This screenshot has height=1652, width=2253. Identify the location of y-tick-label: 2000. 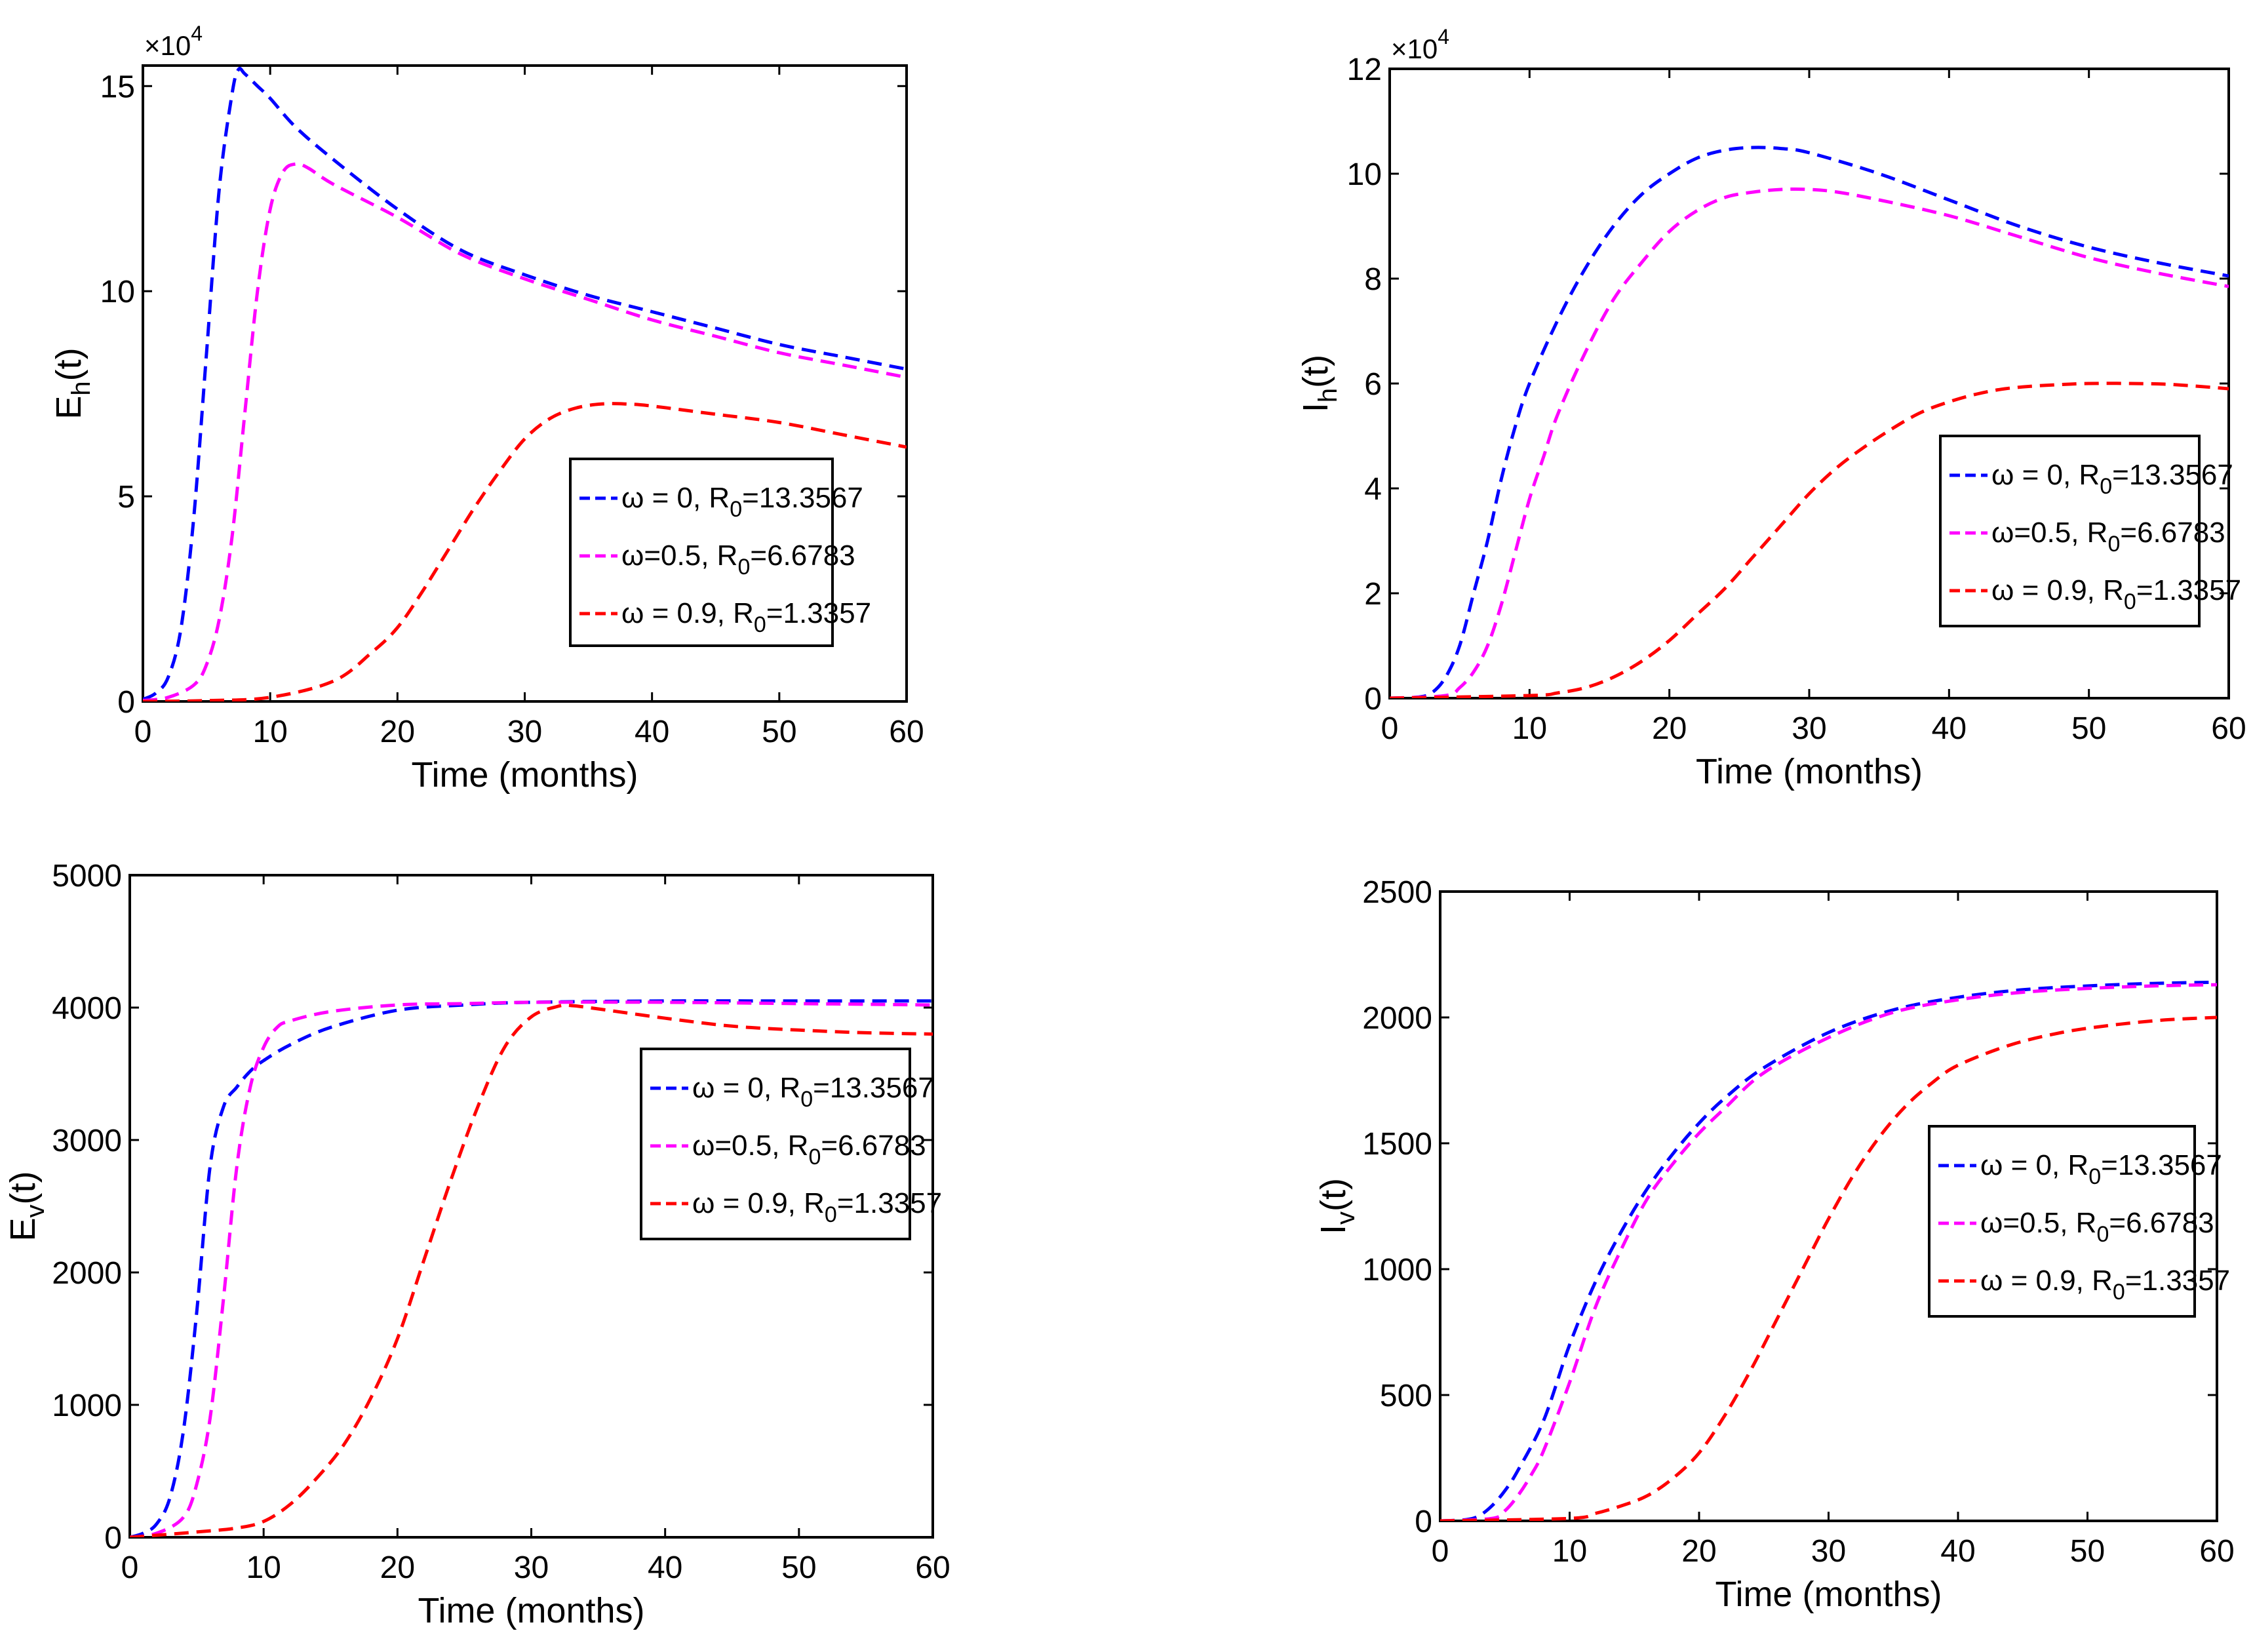
(1397, 1018).